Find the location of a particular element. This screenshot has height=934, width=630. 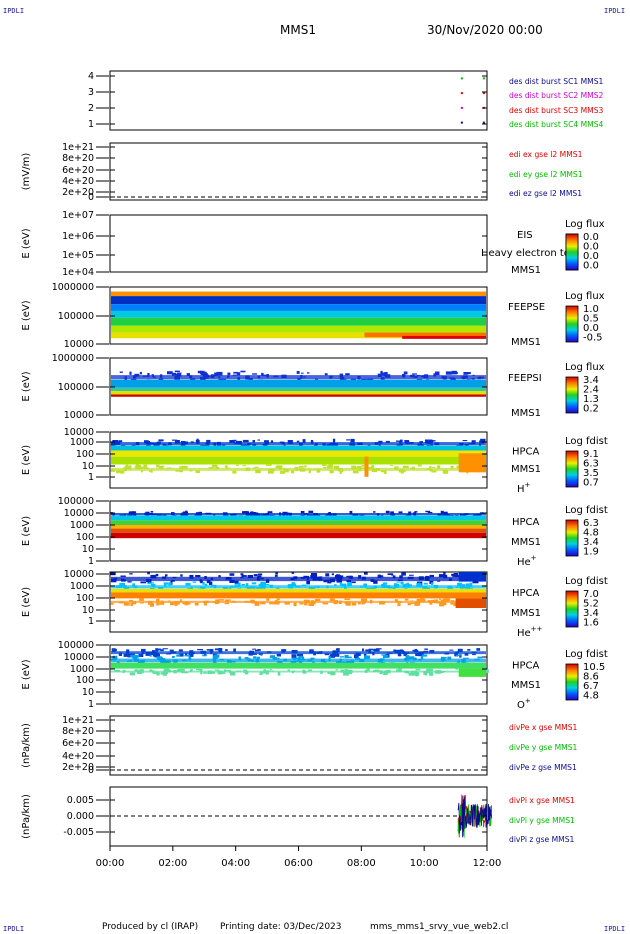

x-tick-label: 00:00 is located at coordinates (110, 863).